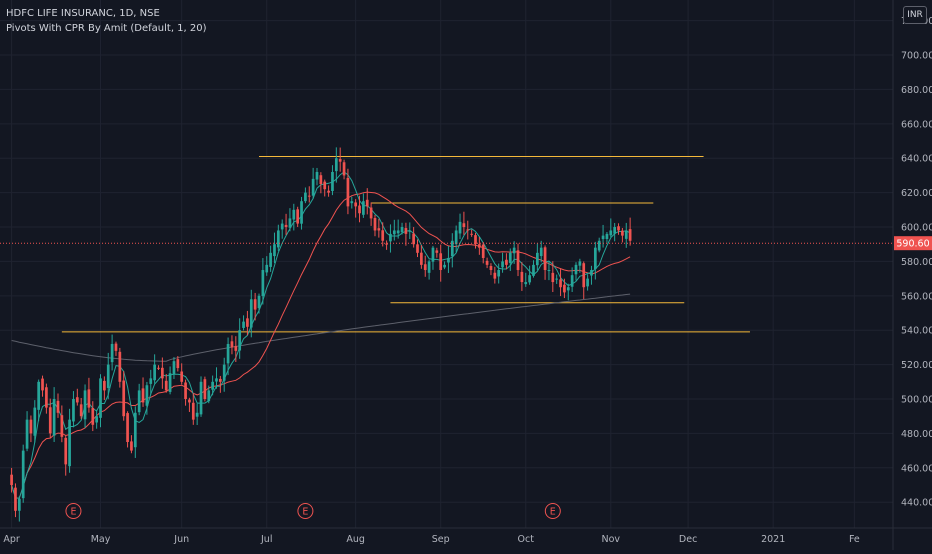 Image resolution: width=932 pixels, height=554 pixels. What do you see at coordinates (916, 56) in the screenshot?
I see `price-tick-label: 700.00` at bounding box center [916, 56].